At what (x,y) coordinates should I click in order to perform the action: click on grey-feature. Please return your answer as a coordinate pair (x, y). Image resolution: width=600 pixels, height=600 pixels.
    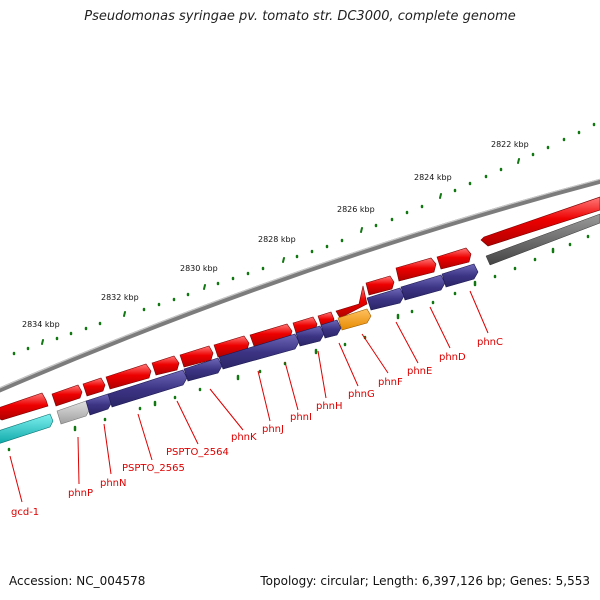
    Looking at the image, I should click on (73, 412).